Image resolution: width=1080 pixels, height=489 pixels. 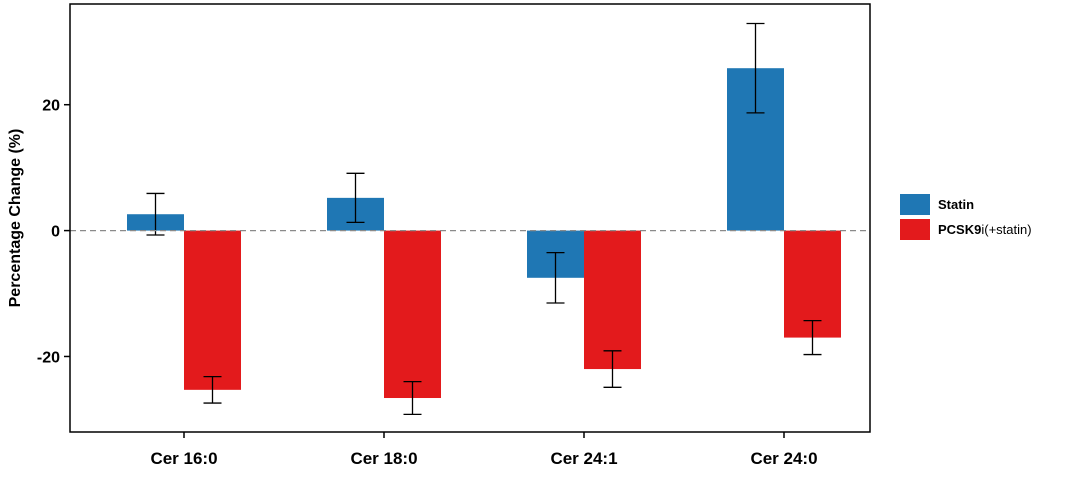 I want to click on x-tick-label: Cer 24:0, so click(x=783, y=458).